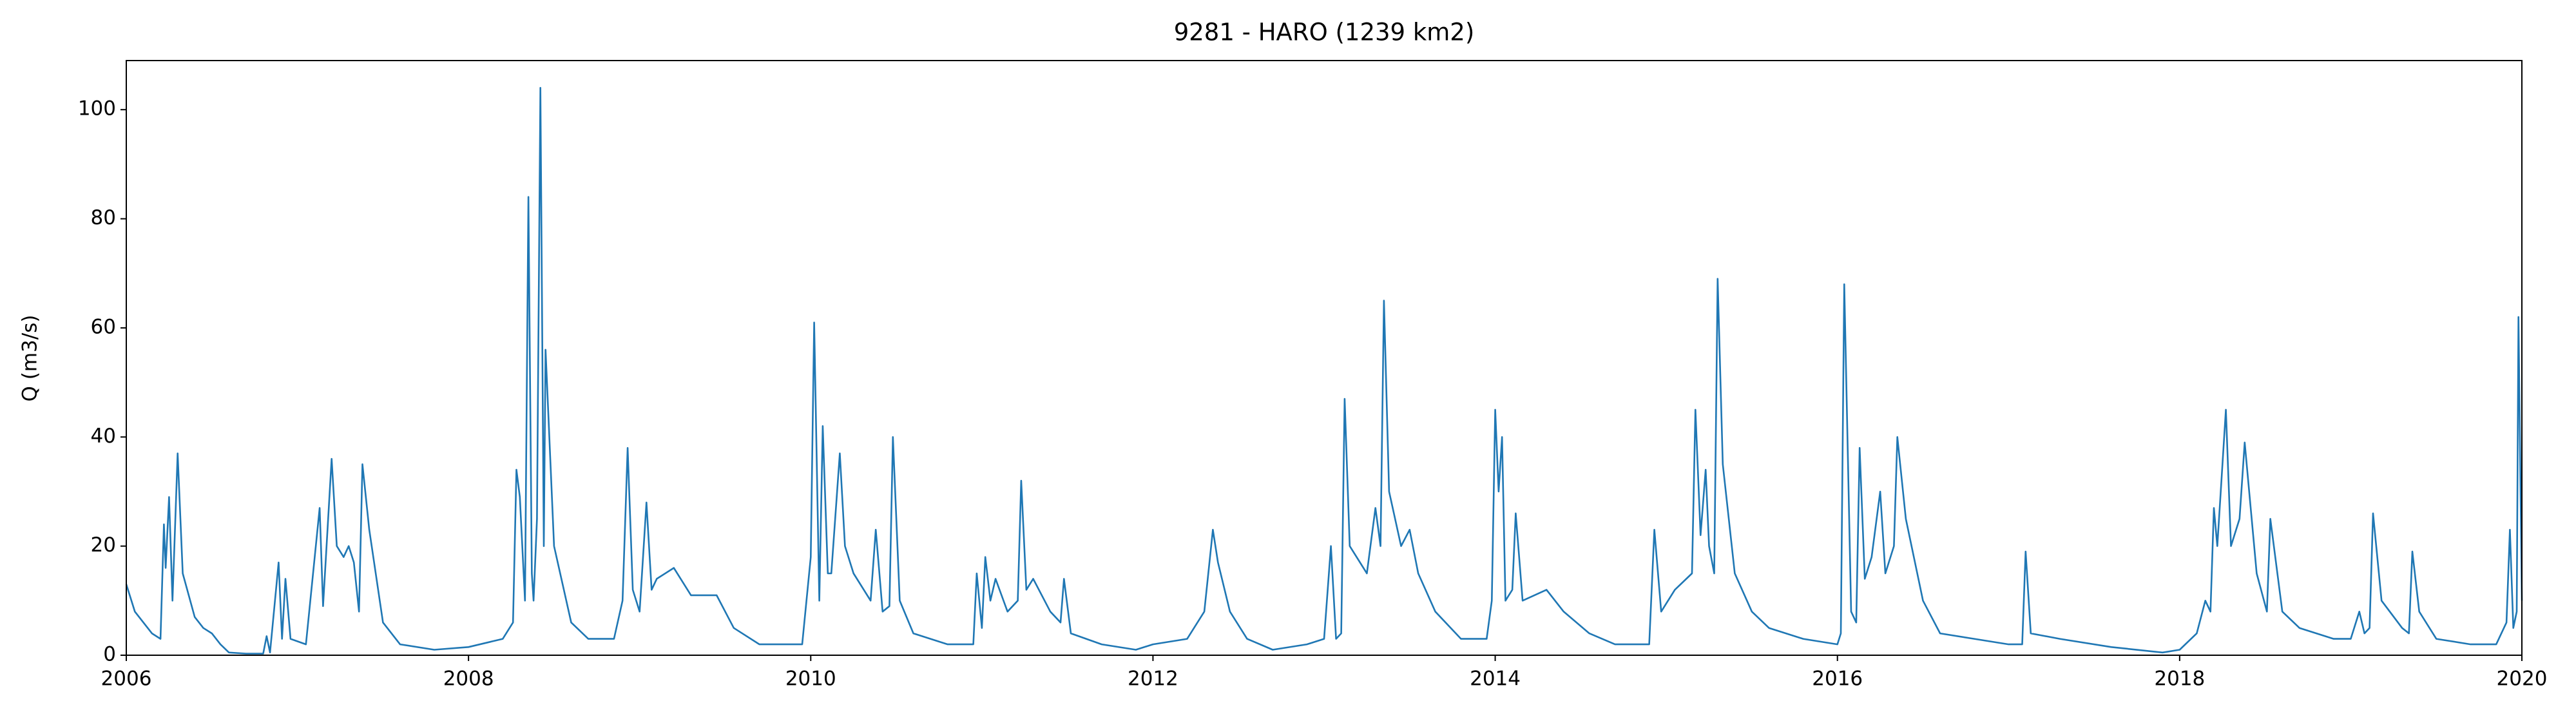  What do you see at coordinates (31, 358) in the screenshot?
I see `y-axis-label: Q (m3/s)` at bounding box center [31, 358].